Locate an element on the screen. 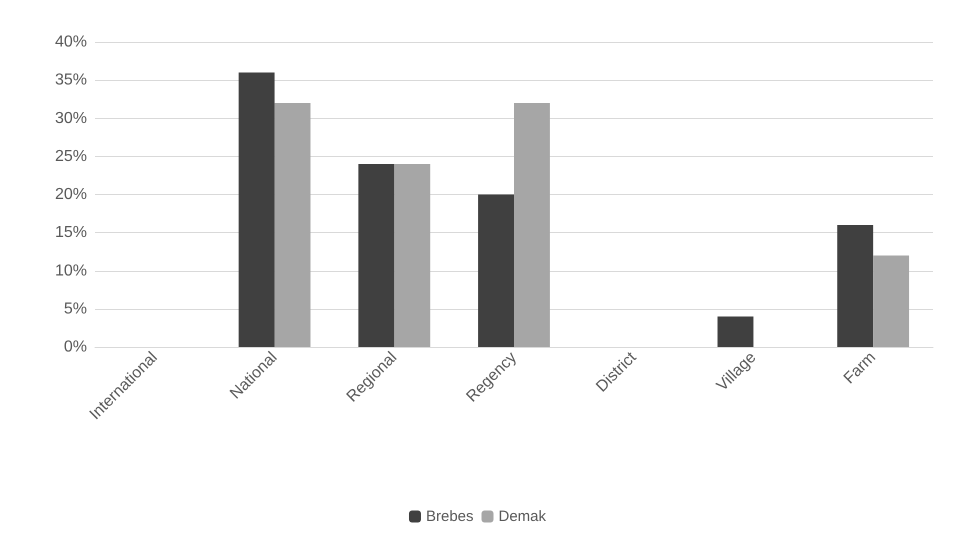  y-tick-label: 40% is located at coordinates (70, 42).